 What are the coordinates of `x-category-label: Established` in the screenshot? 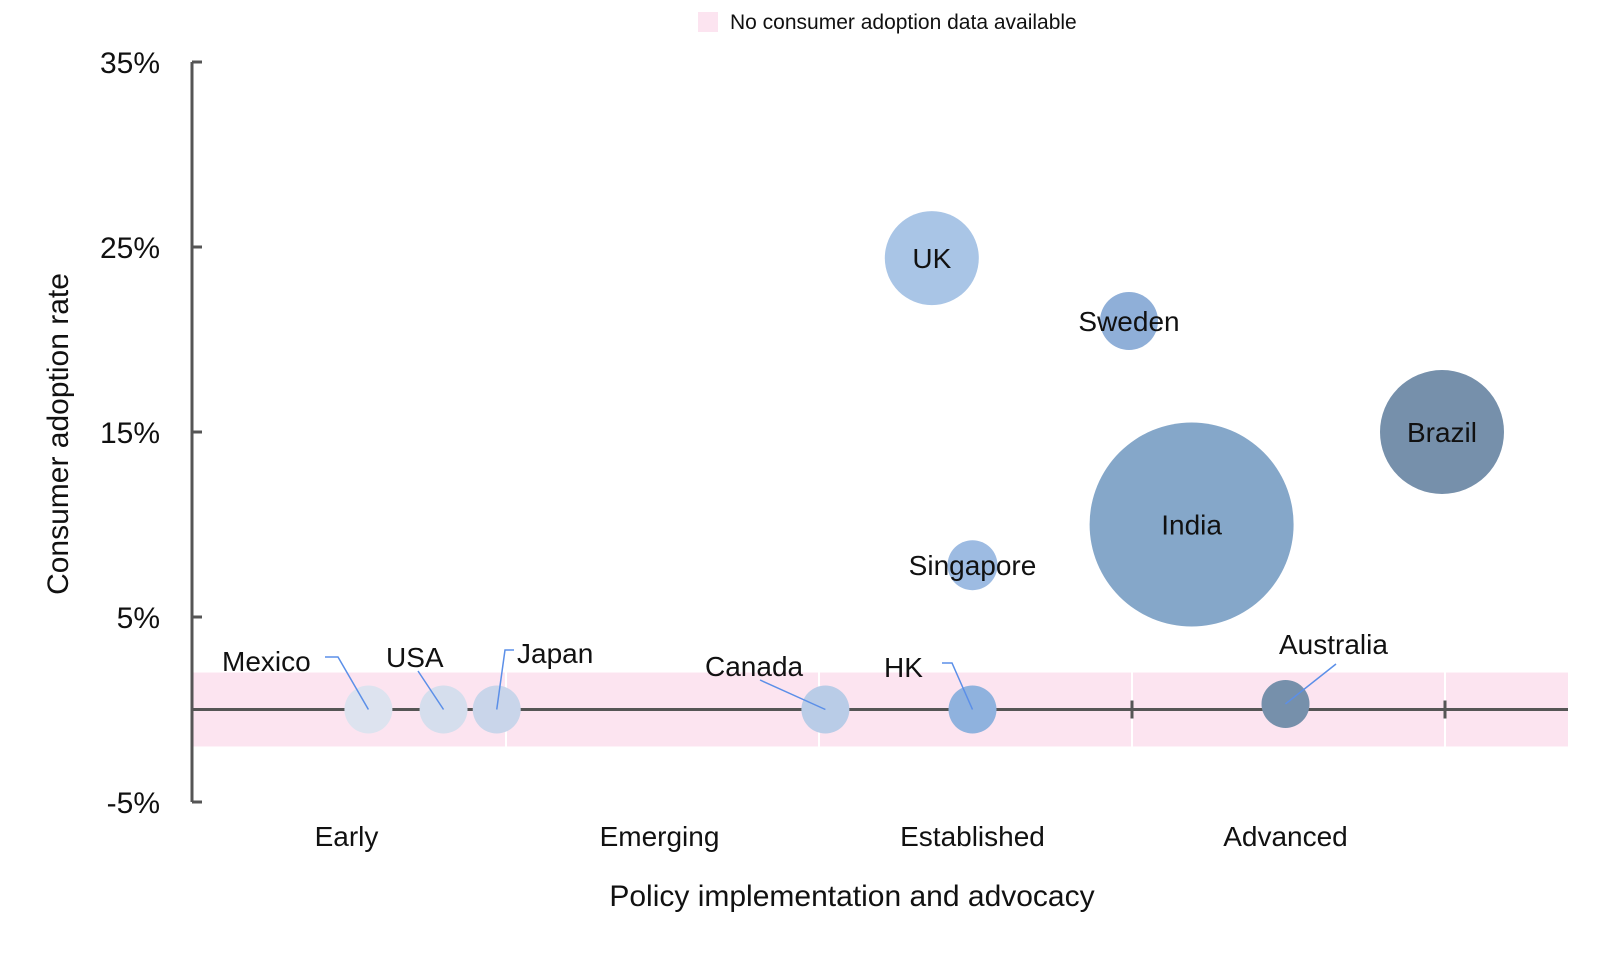 It's located at (972, 836).